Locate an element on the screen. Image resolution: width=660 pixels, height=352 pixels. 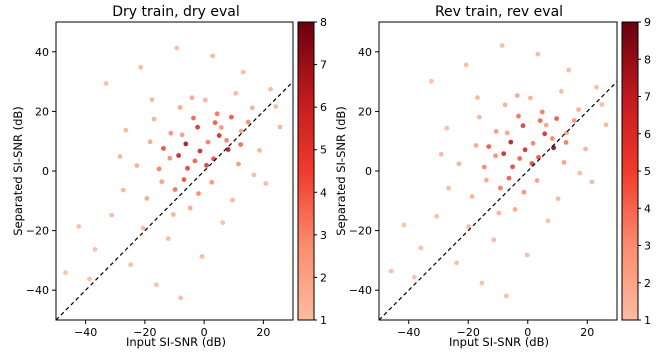
colorbar-tick-label: 5 is located at coordinates (647, 171).